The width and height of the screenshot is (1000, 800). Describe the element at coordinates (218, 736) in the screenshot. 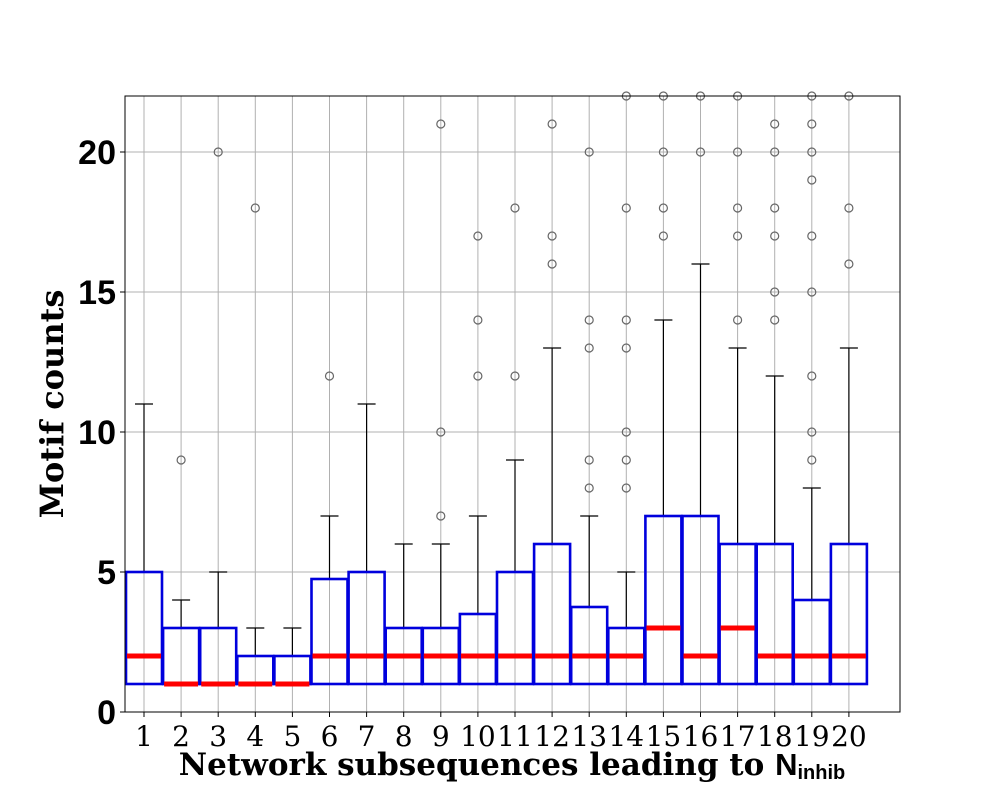

I see `x-tick-label: 3` at that location.